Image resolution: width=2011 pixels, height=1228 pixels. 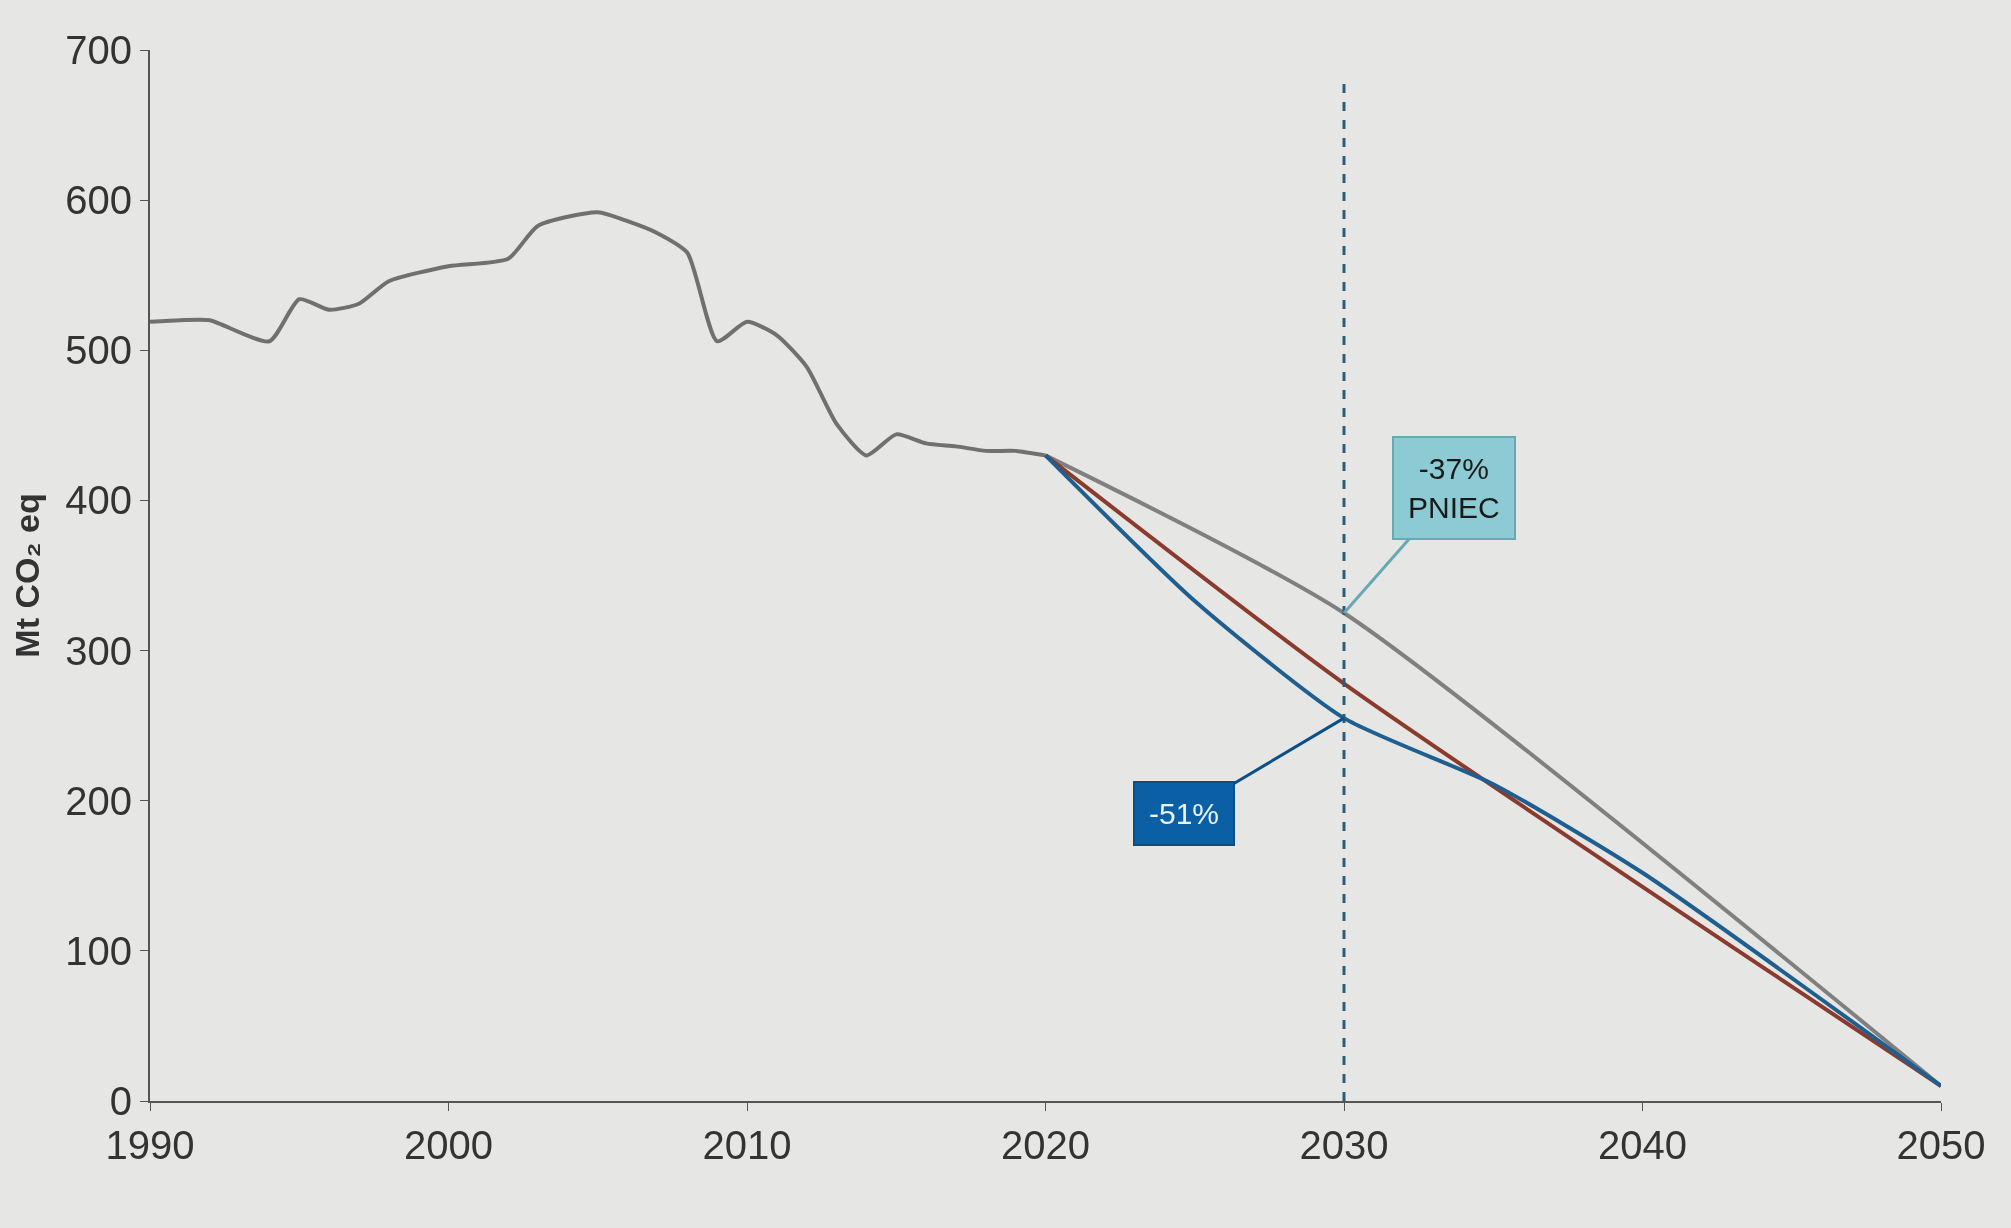 What do you see at coordinates (98, 200) in the screenshot?
I see `y-tick-label: 600` at bounding box center [98, 200].